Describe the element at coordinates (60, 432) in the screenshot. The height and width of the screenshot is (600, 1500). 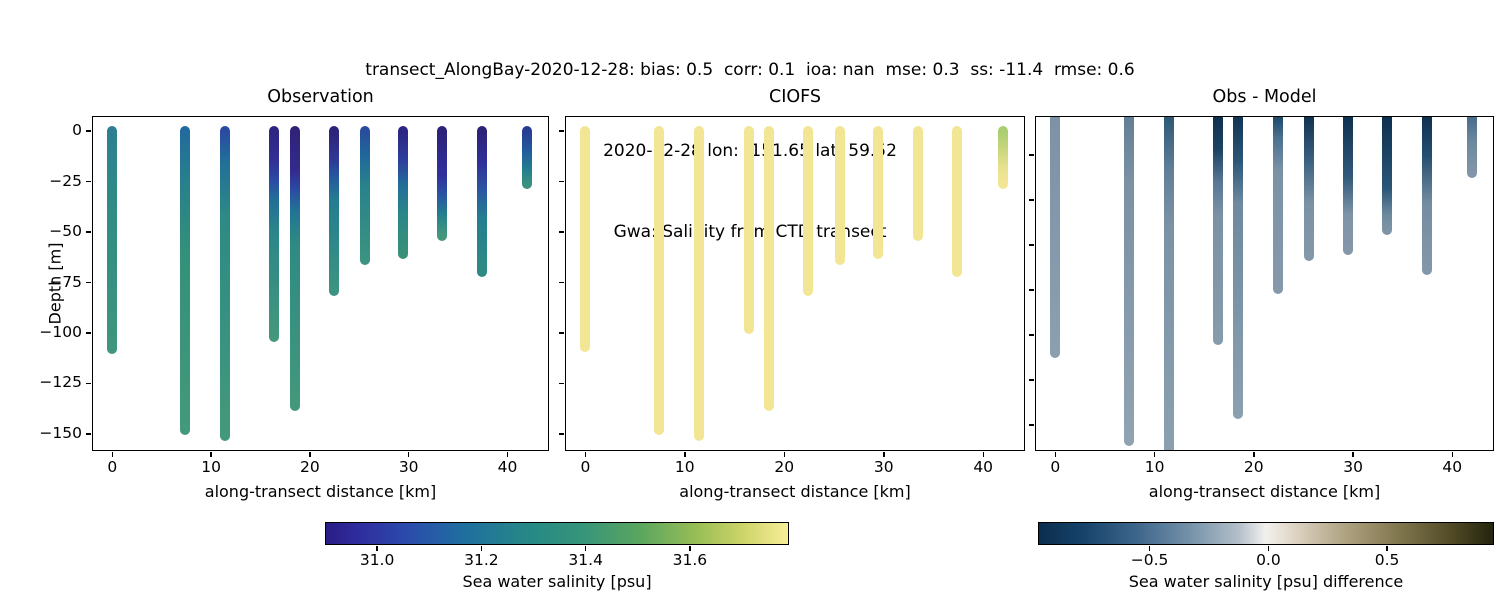
I see `y-tick-label: −150` at that location.